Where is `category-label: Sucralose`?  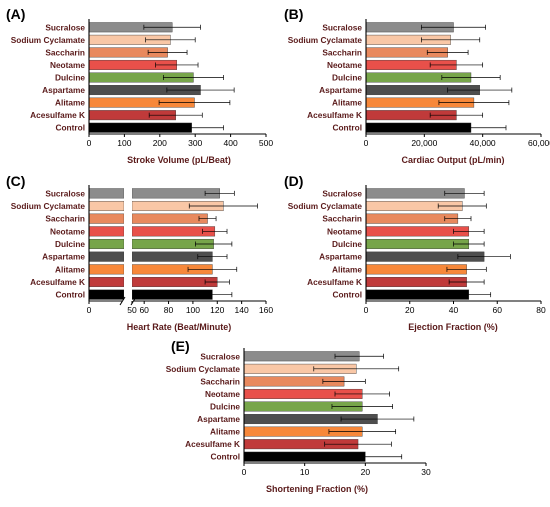
category-label: Sucralose is located at coordinates (342, 193).